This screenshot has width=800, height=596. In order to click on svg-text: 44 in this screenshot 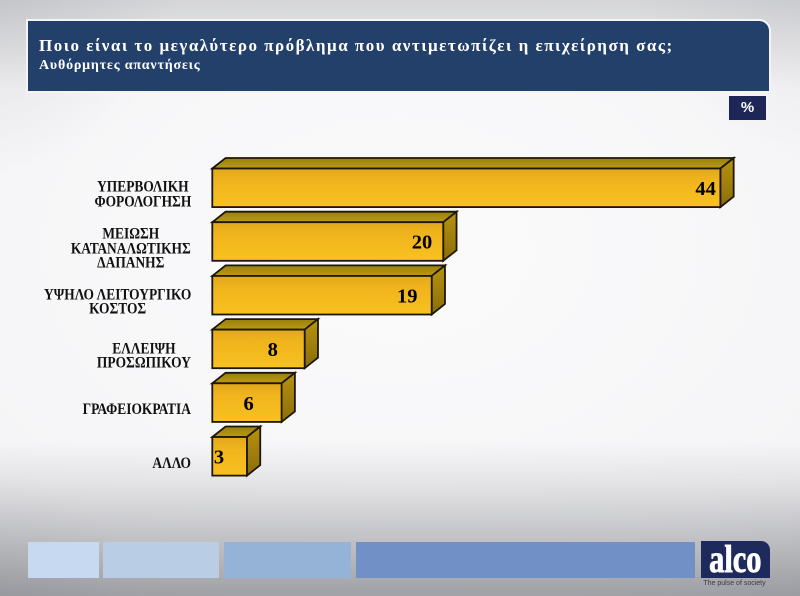, I will do `click(705, 189)`.